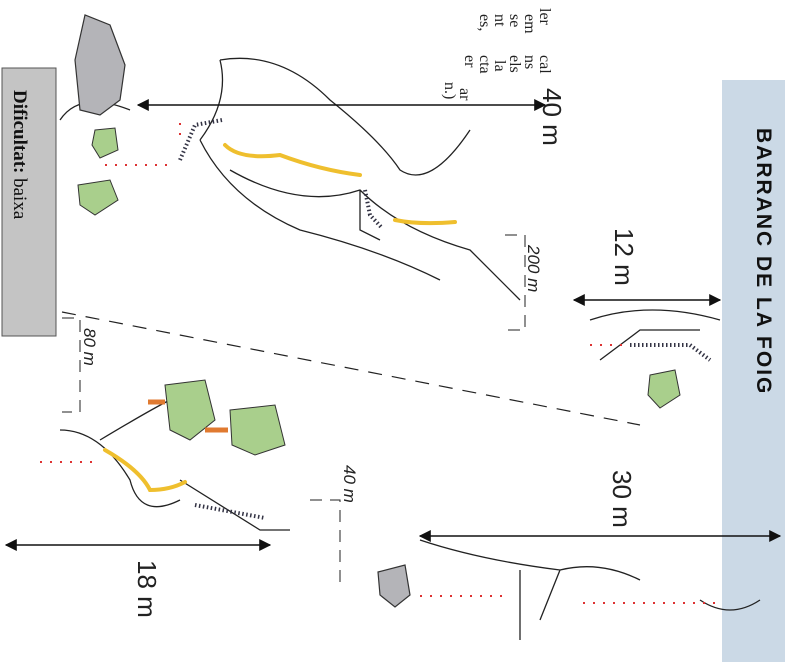  Describe the element at coordinates (499, 66) in the screenshot. I see `text-fragment: la` at that location.